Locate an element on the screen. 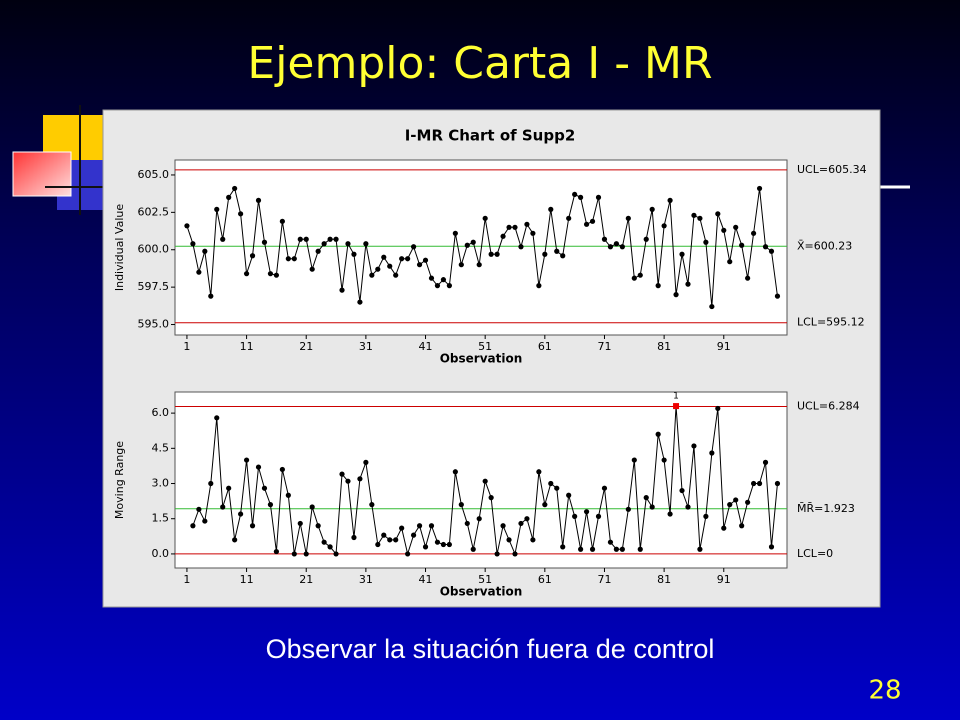  x-tick-label: 21 is located at coordinates (306, 346).